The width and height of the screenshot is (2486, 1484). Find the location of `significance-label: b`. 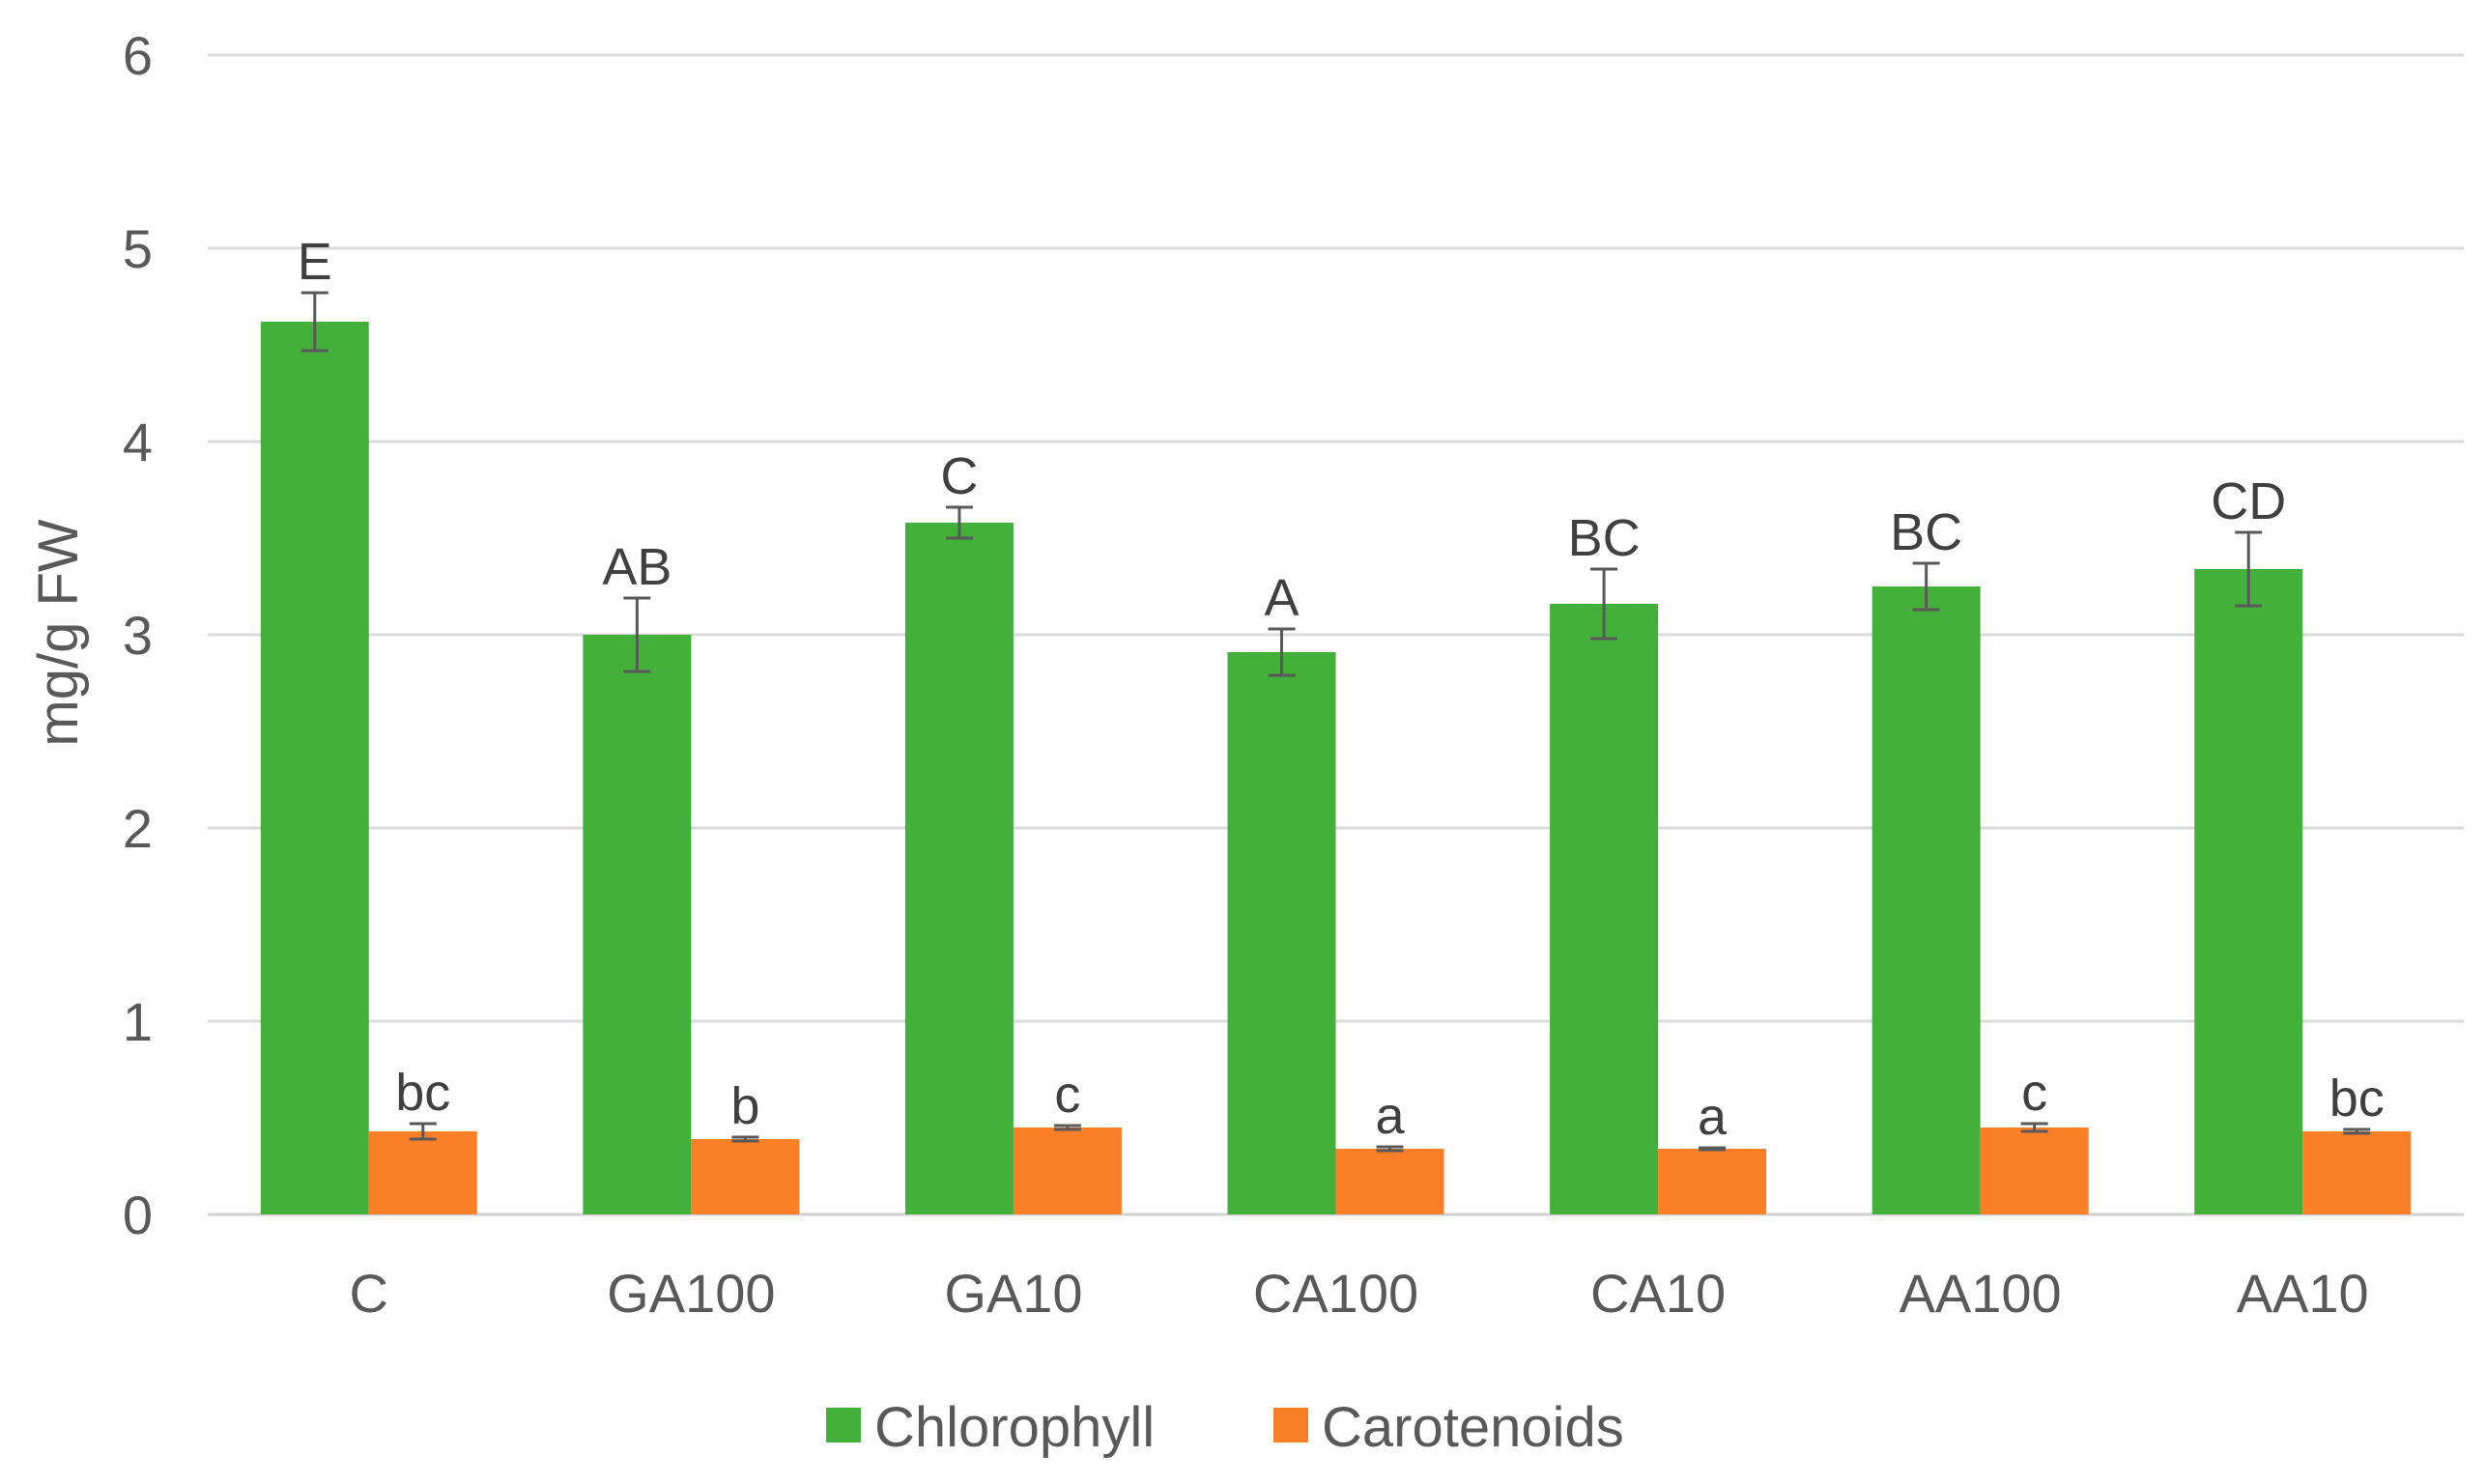

significance-label: b is located at coordinates (744, 1106).